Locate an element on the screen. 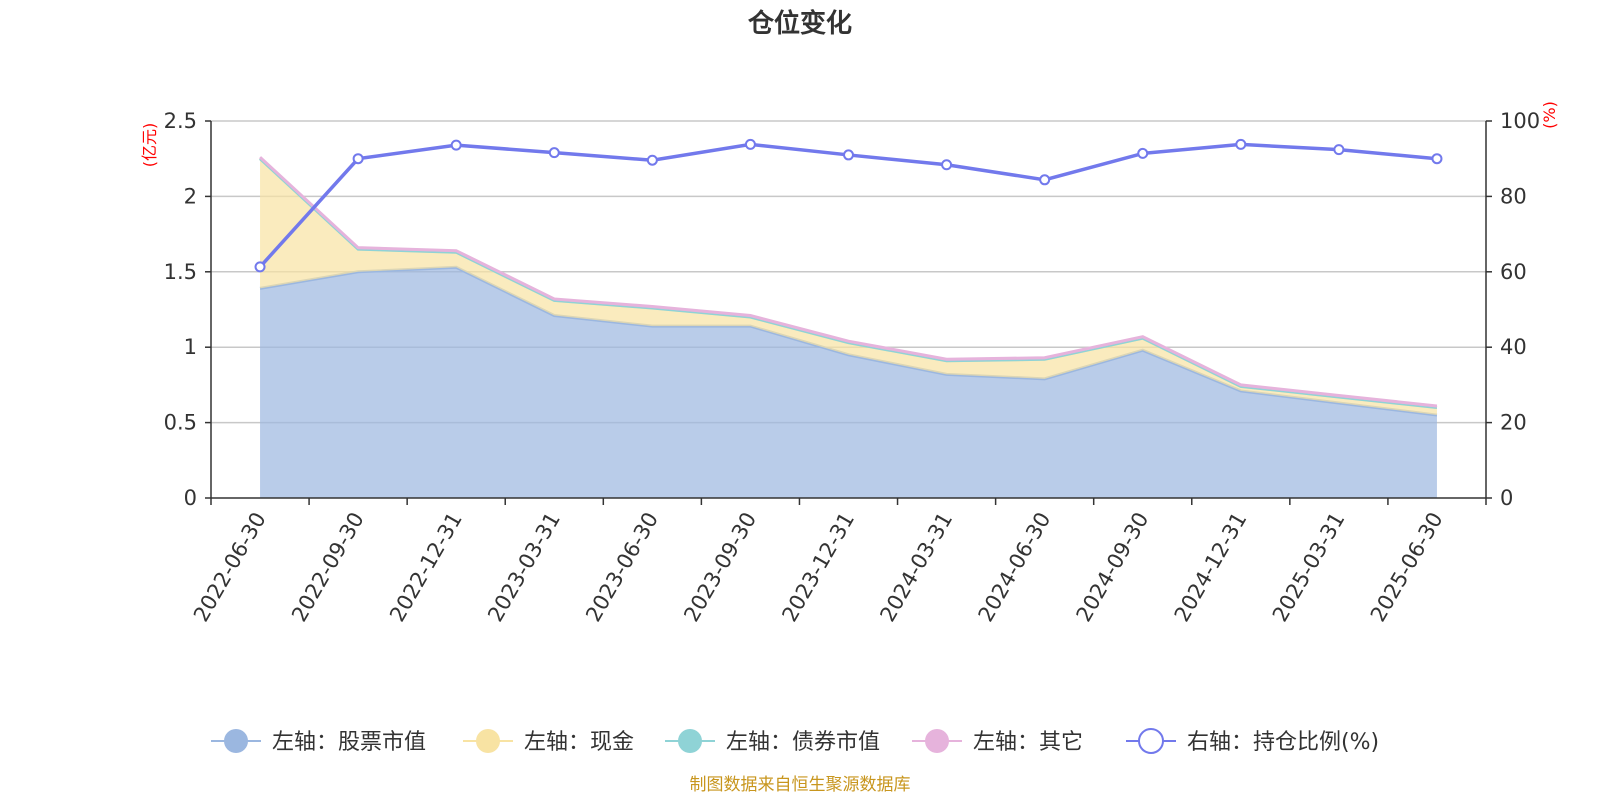  x-tick-label: 2022-09-30 is located at coordinates (328, 567).